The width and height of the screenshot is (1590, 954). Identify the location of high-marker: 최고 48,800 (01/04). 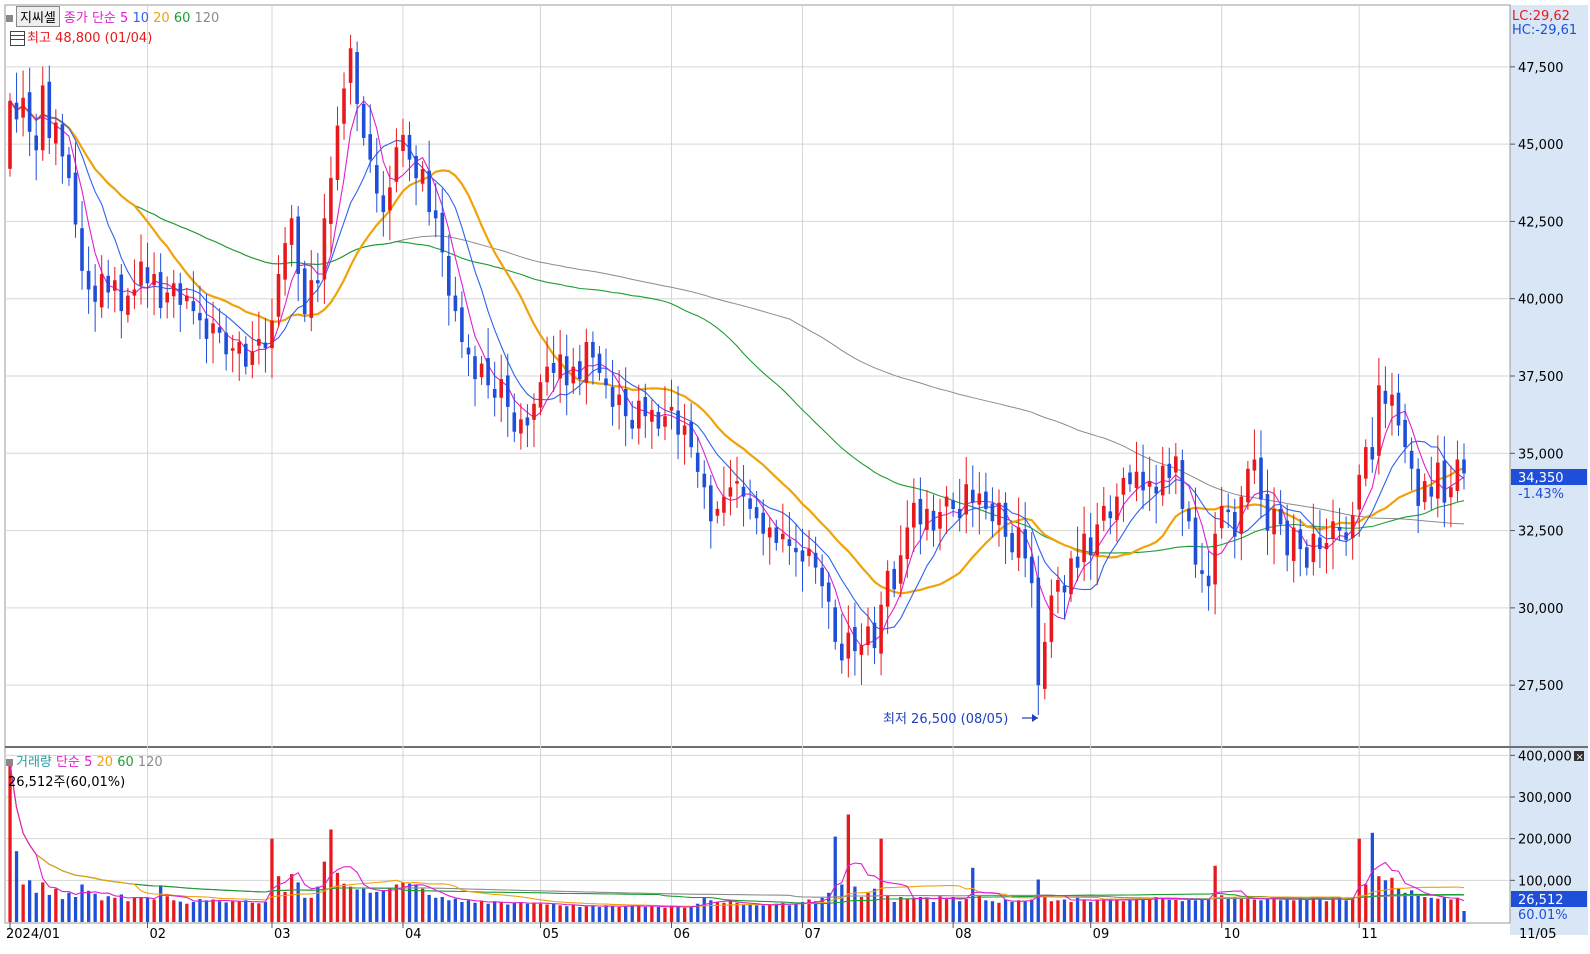
(81, 36).